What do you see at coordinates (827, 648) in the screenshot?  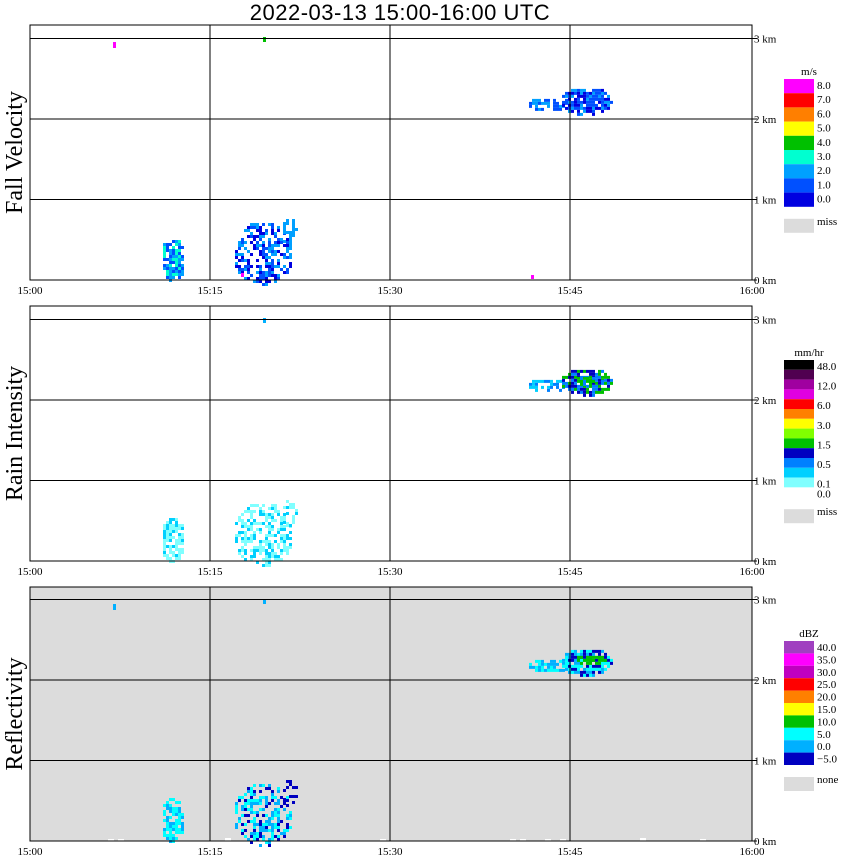 I see `legend-label: 40.0` at bounding box center [827, 648].